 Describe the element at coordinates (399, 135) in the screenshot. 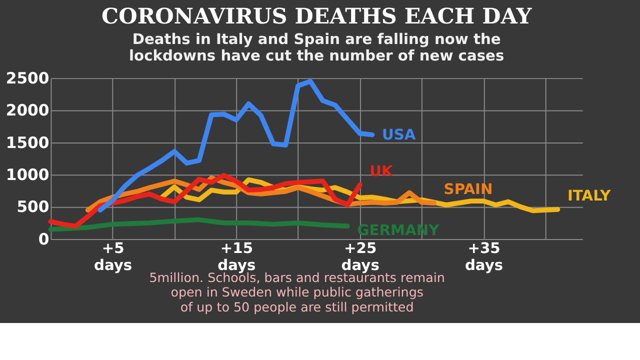

I see `series-label: USA` at that location.